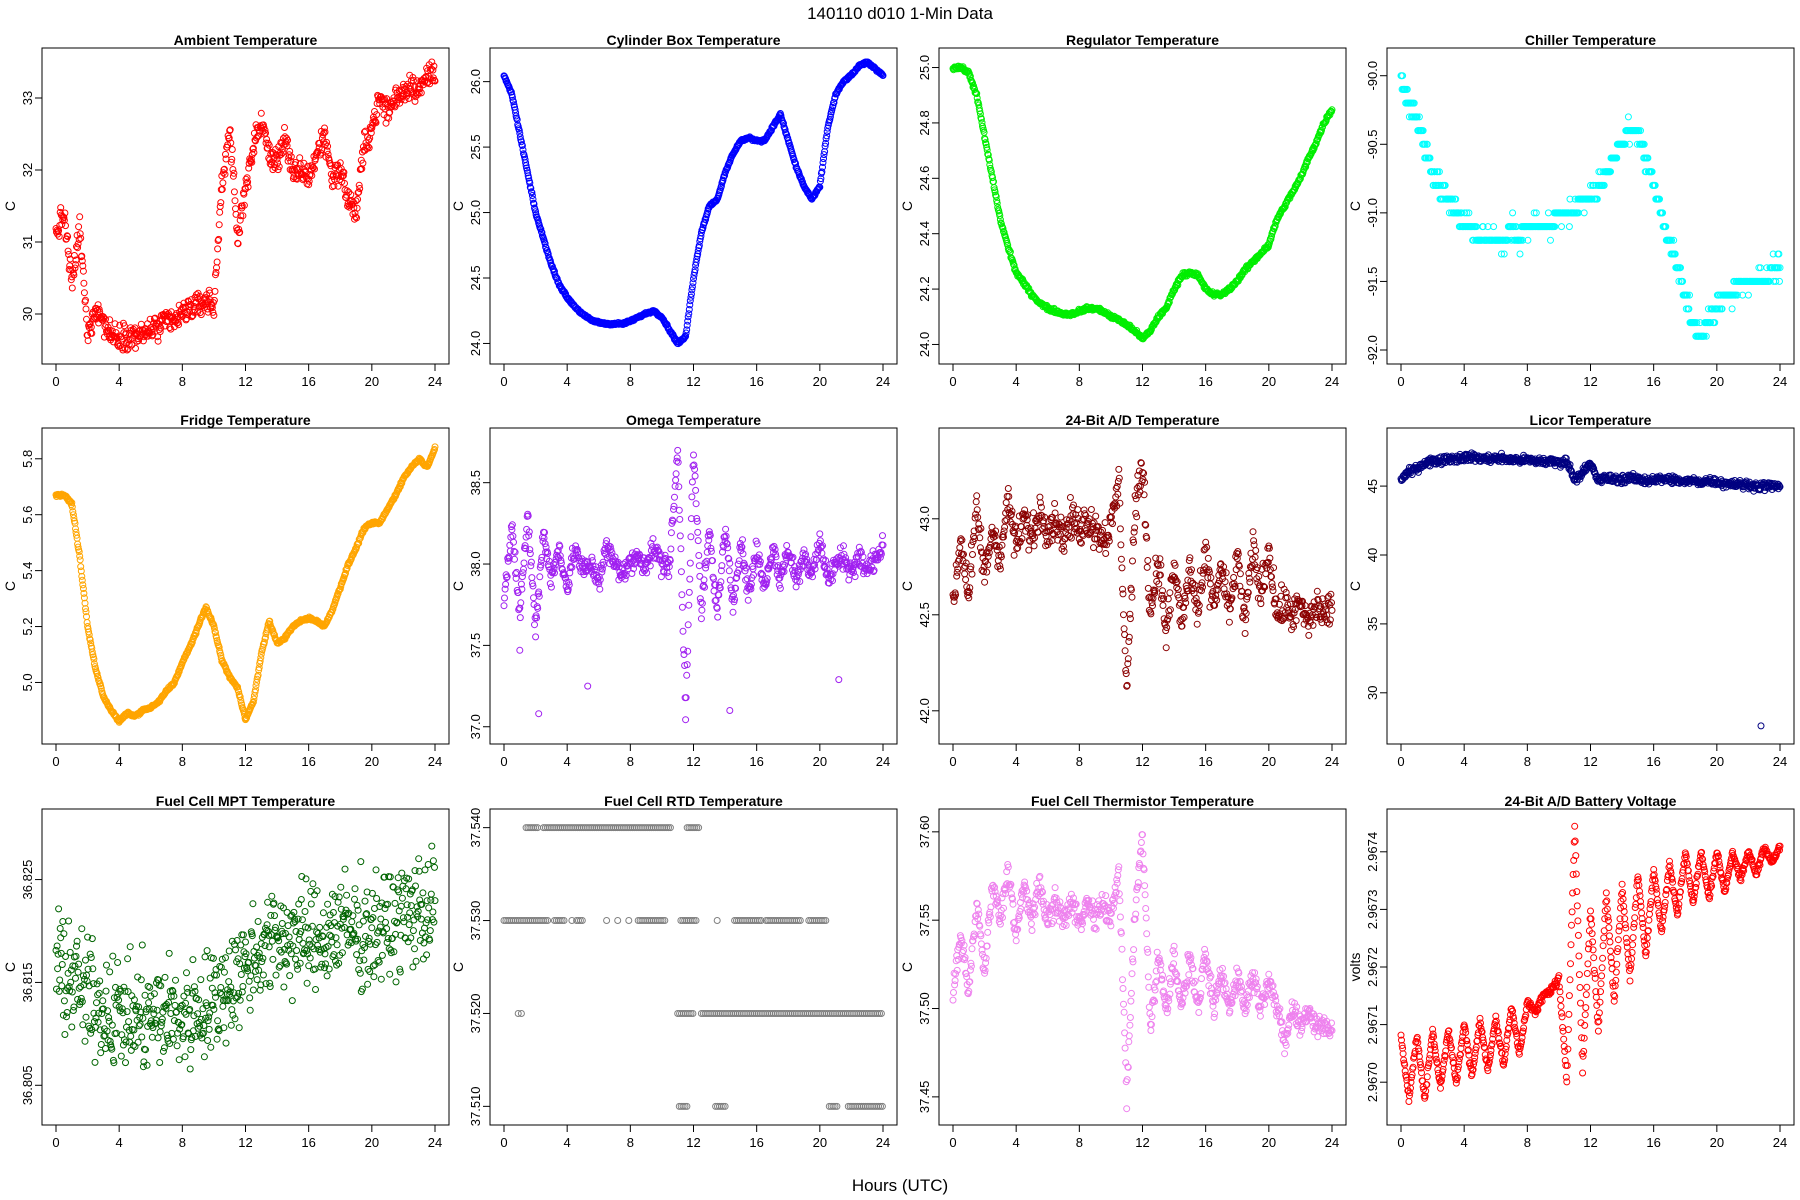  What do you see at coordinates (475, 146) in the screenshot?
I see `y-tick-label: 25.5` at bounding box center [475, 146].